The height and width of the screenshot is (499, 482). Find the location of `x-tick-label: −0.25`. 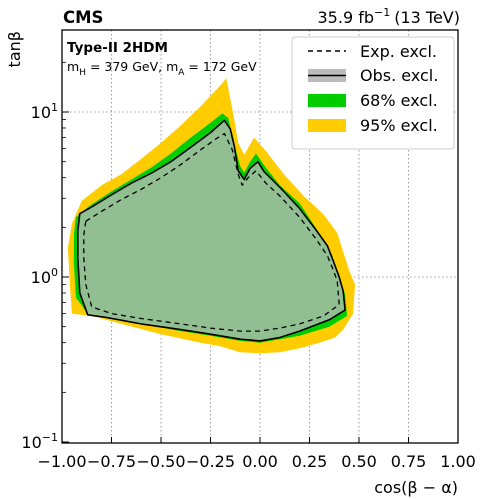

x-tick-label: −0.25 is located at coordinates (210, 461).